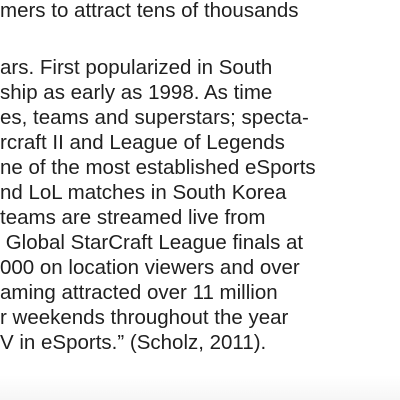 This screenshot has width=400, height=400. Describe the element at coordinates (142, 142) in the screenshot. I see `text-line-5: rcraft II and League of Legends` at that location.